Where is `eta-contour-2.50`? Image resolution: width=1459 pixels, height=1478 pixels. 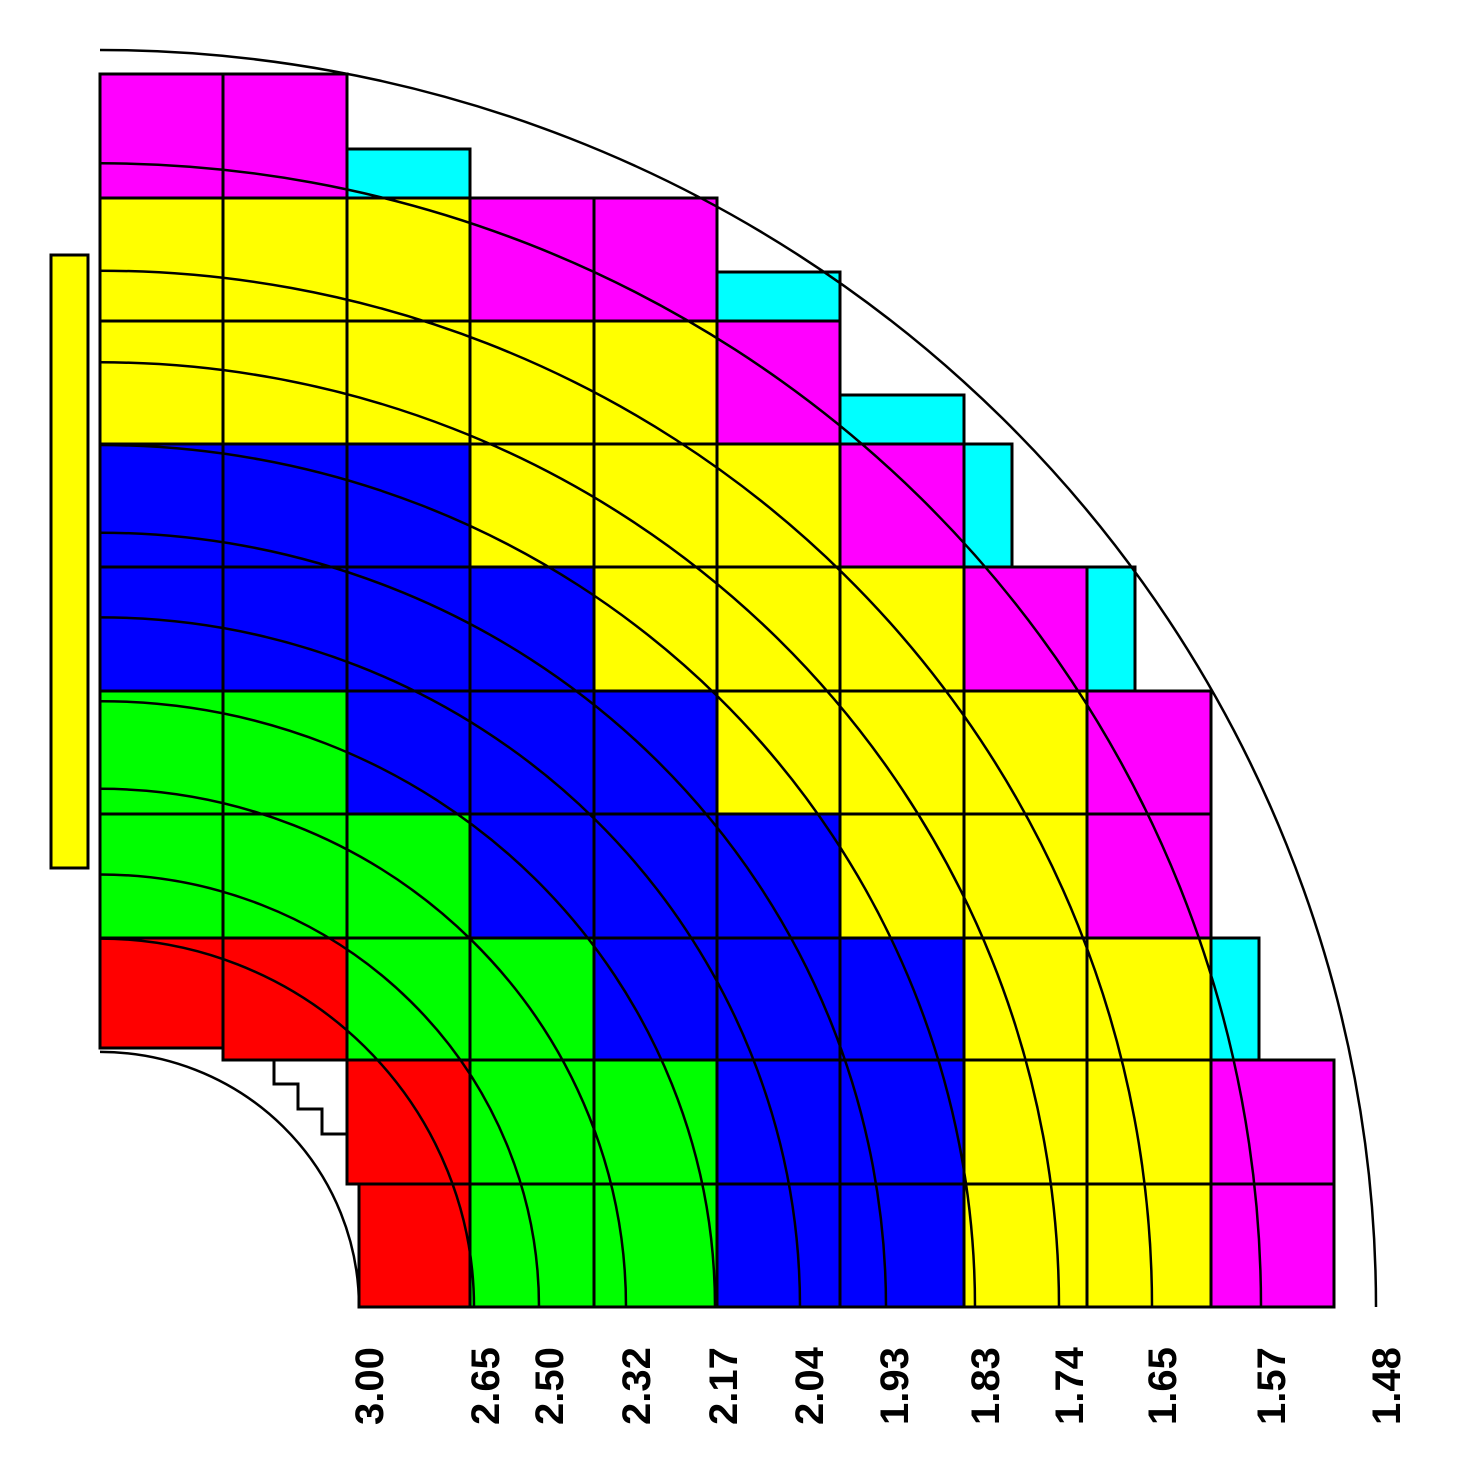
eta-contour-2.50 is located at coordinates (320, 1090).